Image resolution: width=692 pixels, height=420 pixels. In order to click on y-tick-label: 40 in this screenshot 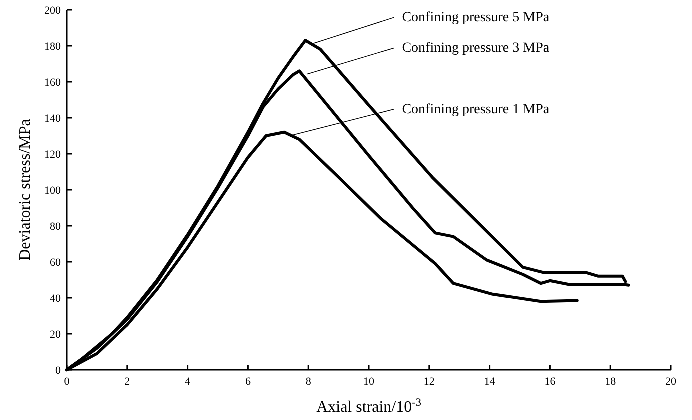, I will do `click(56, 299)`.